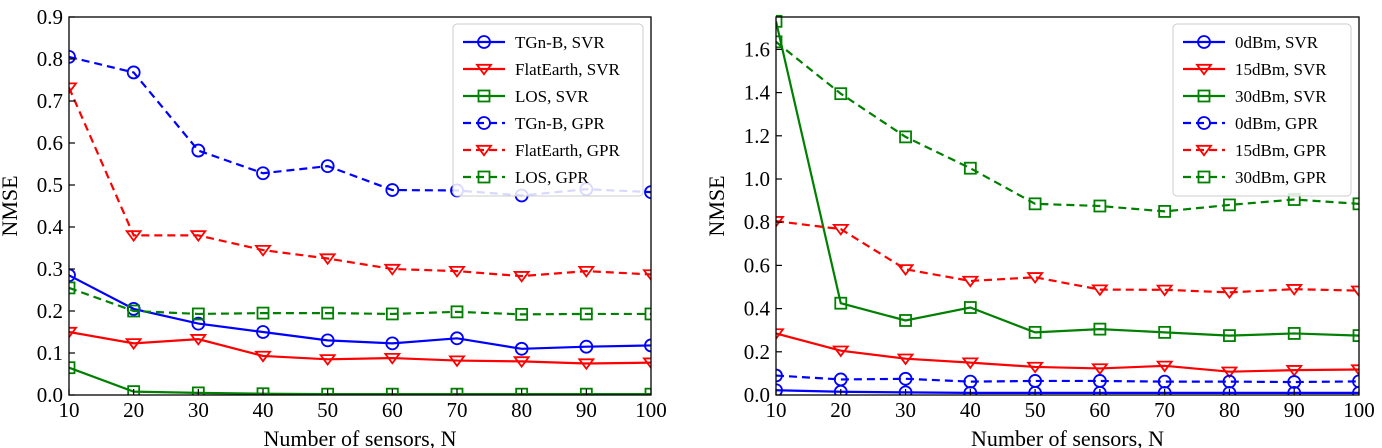 The image size is (1382, 448). What do you see at coordinates (905, 410) in the screenshot?
I see `x-tick-label: 30` at bounding box center [905, 410].